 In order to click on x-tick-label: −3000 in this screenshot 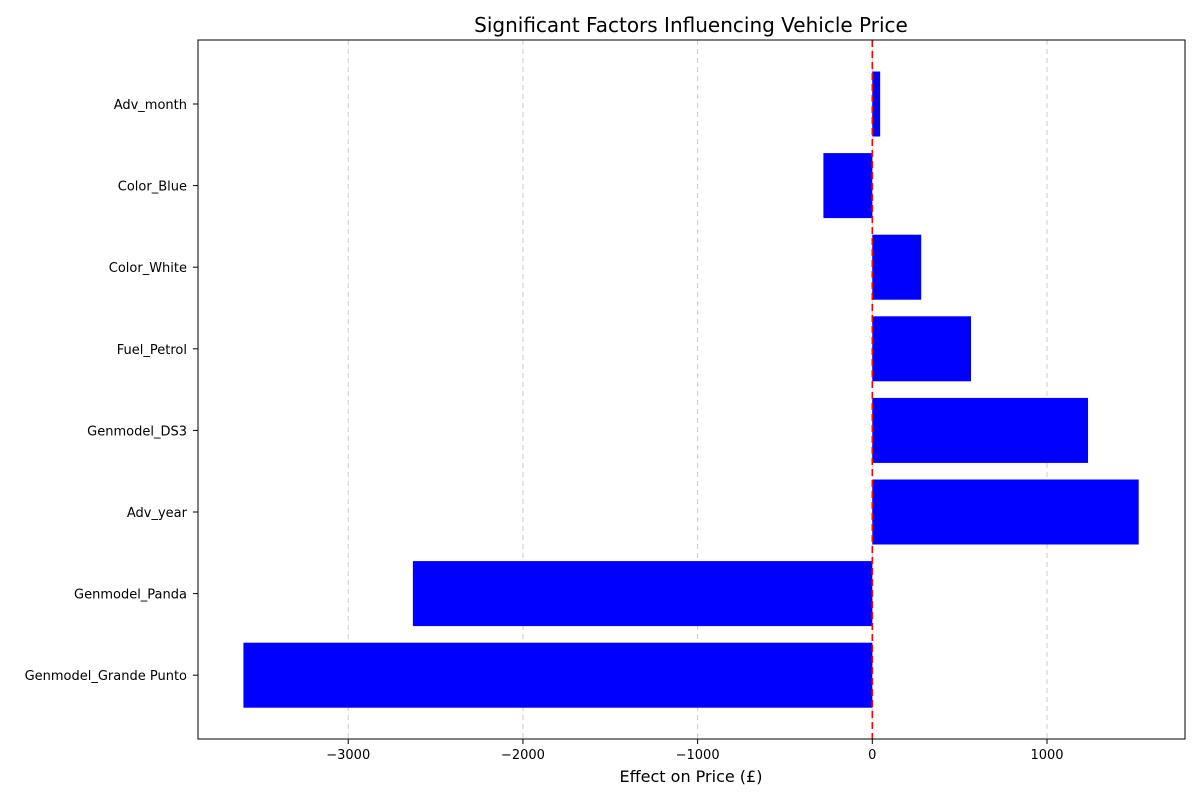, I will do `click(348, 755)`.